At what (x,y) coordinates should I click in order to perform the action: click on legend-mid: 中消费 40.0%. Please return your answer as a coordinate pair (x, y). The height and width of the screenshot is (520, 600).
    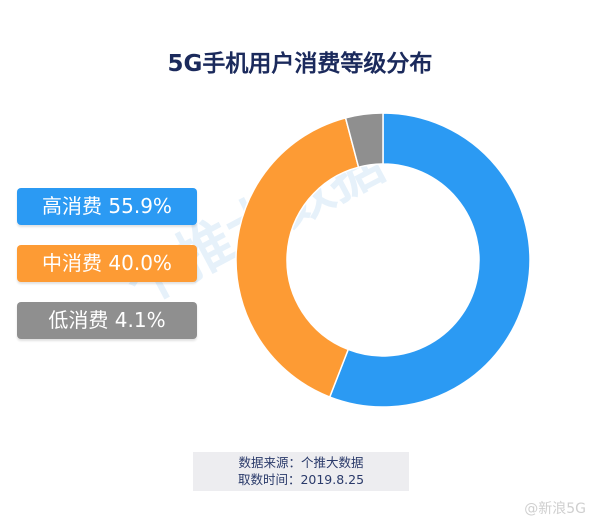
    Looking at the image, I should click on (107, 263).